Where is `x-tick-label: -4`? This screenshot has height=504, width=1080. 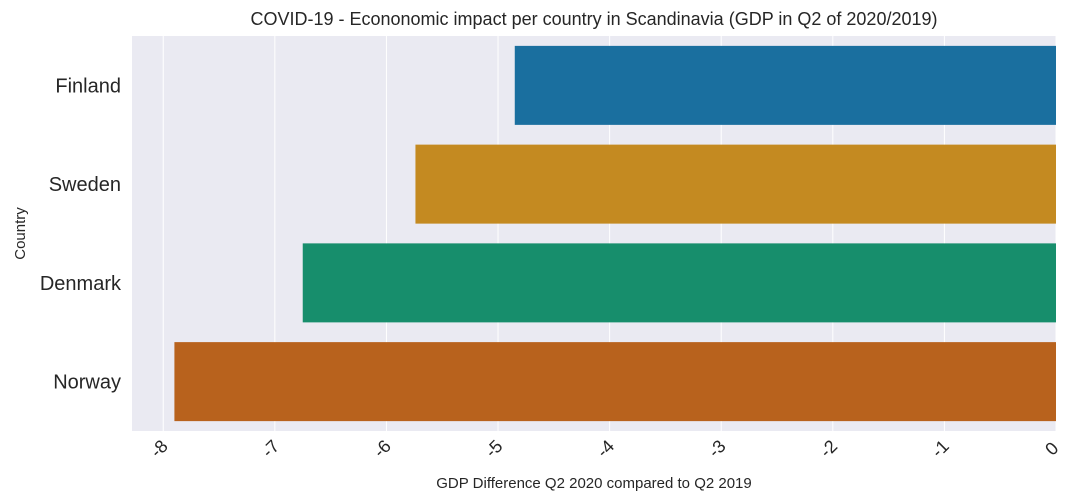
x-tick-label: -4 is located at coordinates (605, 448).